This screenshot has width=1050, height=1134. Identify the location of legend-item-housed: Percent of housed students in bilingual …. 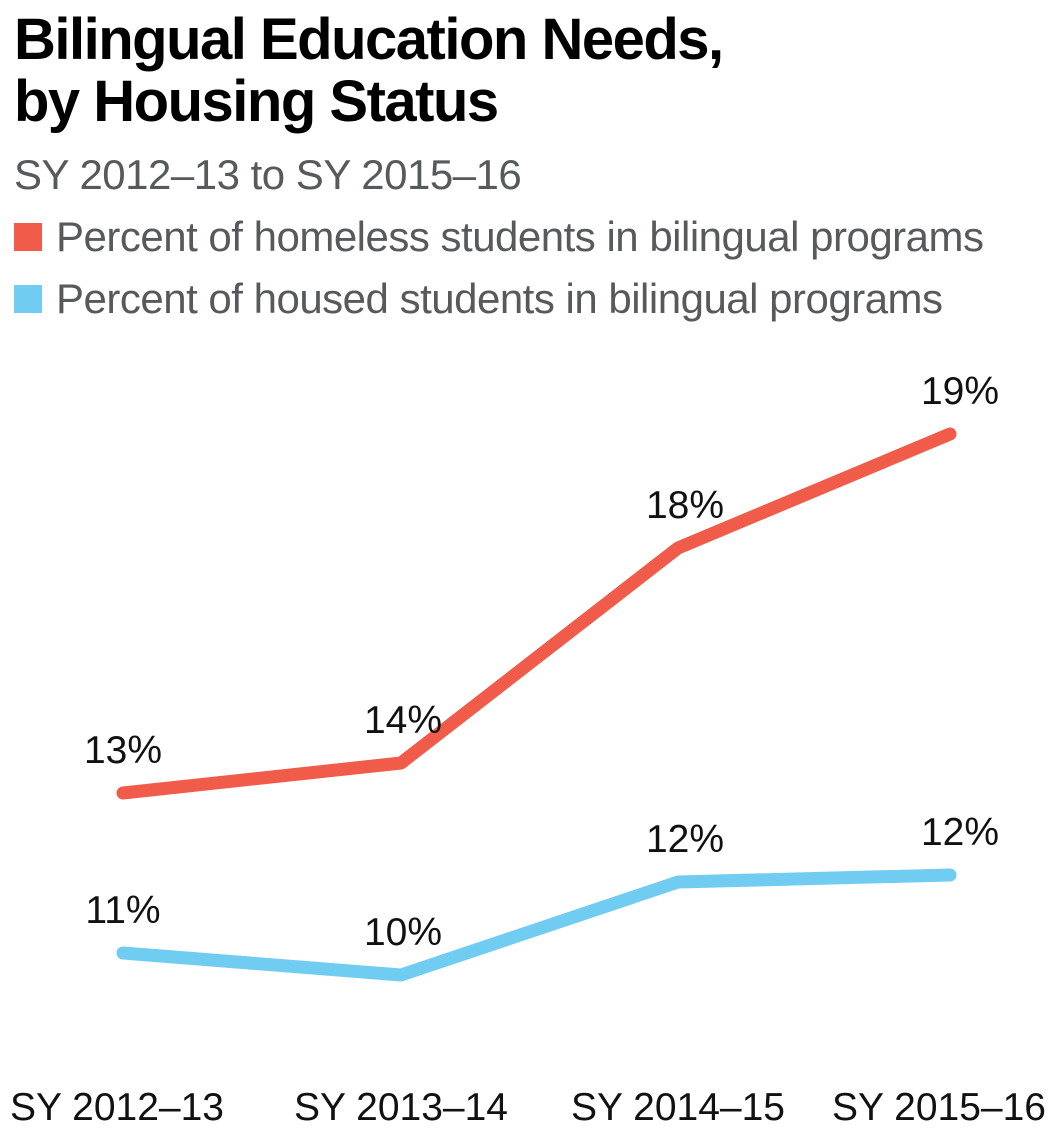
(499, 298).